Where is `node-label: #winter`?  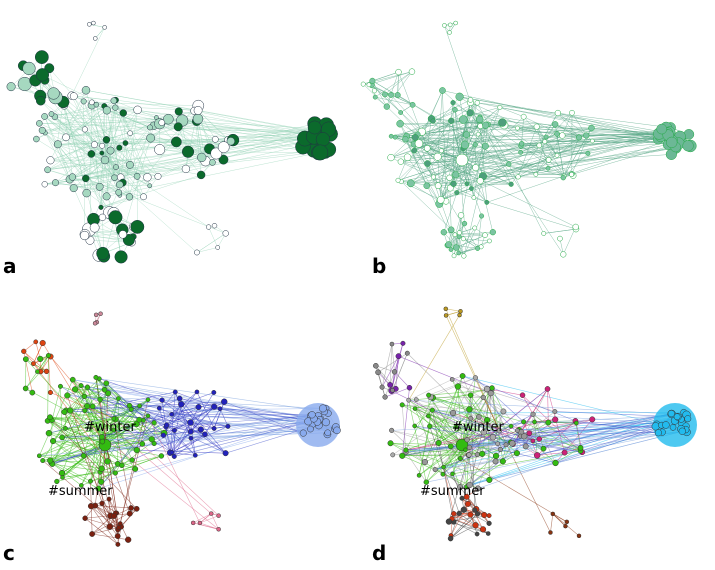
node-label: #winter is located at coordinates (110, 427).